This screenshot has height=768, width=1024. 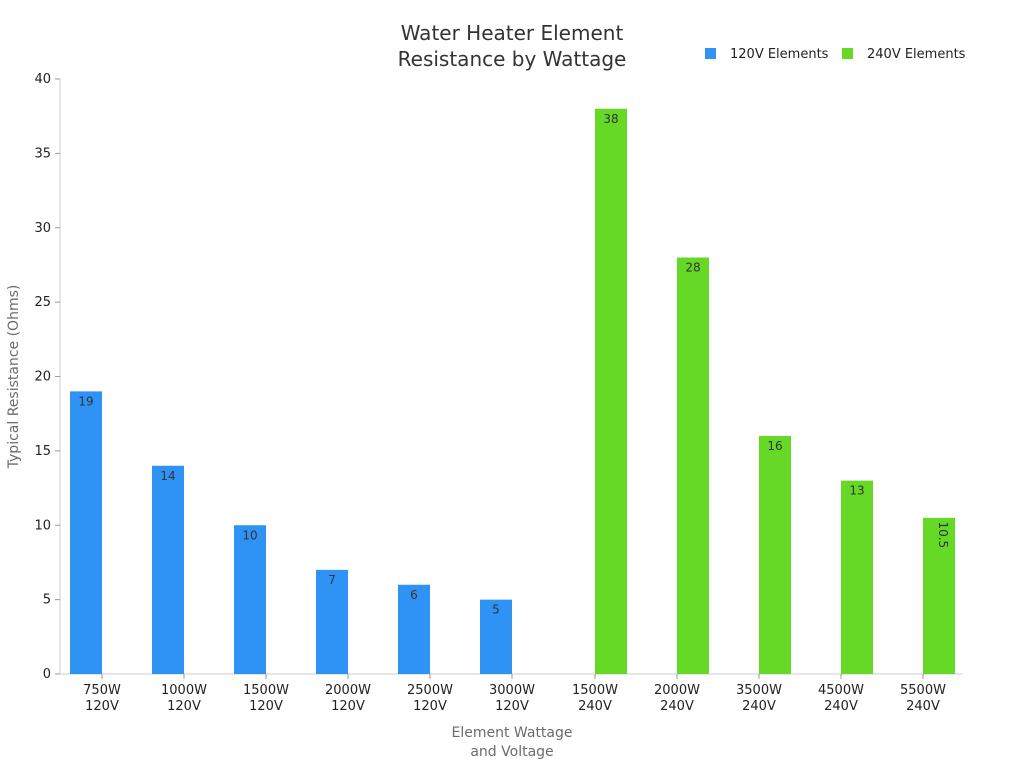 What do you see at coordinates (512, 733) in the screenshot?
I see `x-axis-title-line: Element Wattage` at bounding box center [512, 733].